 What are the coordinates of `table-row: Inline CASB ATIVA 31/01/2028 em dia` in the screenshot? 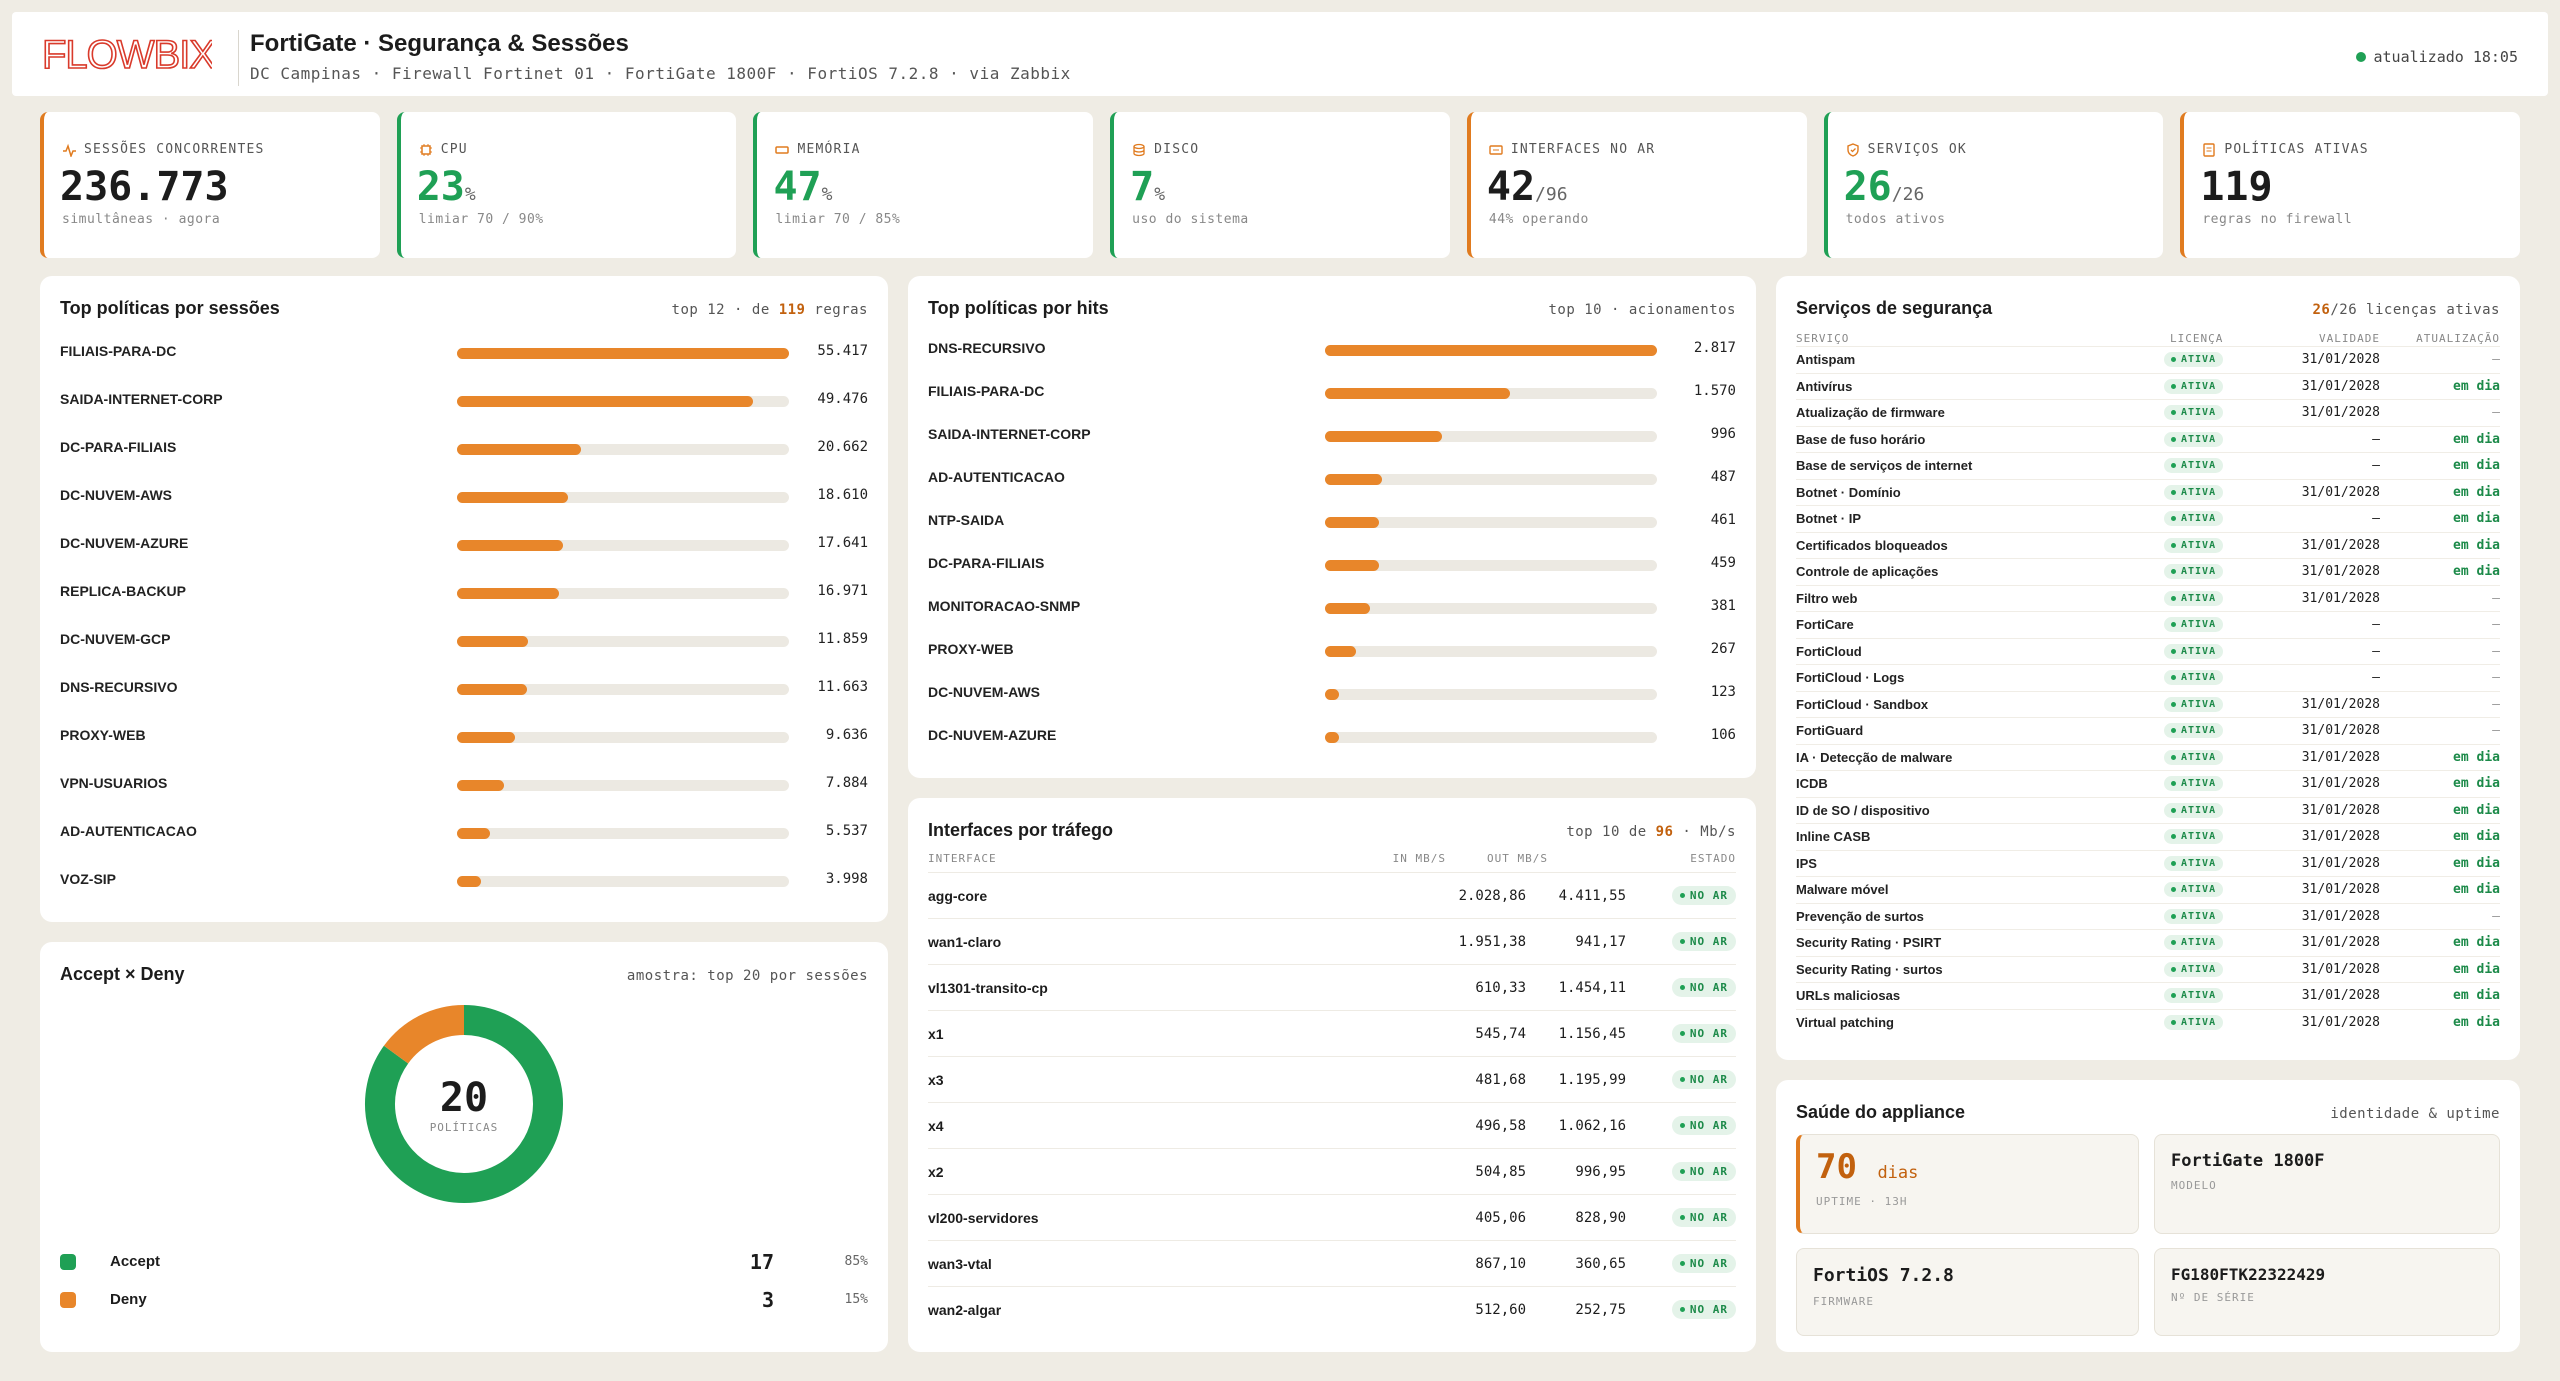 It's located at (2148, 836).